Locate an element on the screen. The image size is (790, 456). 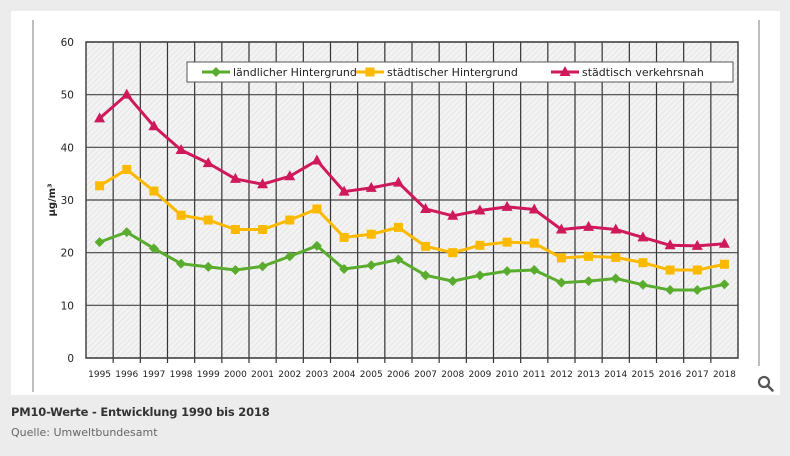
x-tick-label: 2004 is located at coordinates (344, 375).